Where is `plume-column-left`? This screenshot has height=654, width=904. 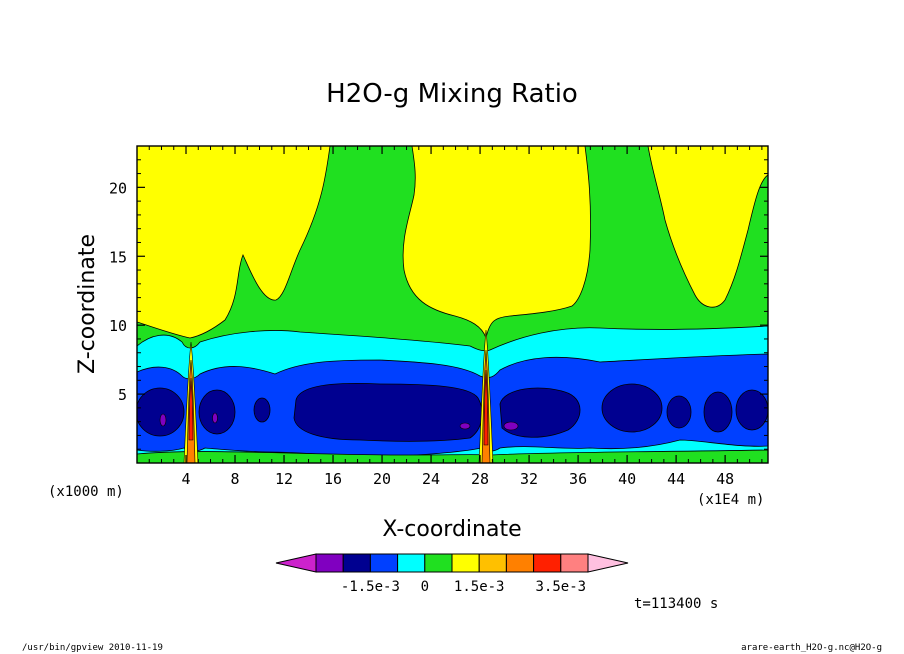 plume-column-left is located at coordinates (191, 402).